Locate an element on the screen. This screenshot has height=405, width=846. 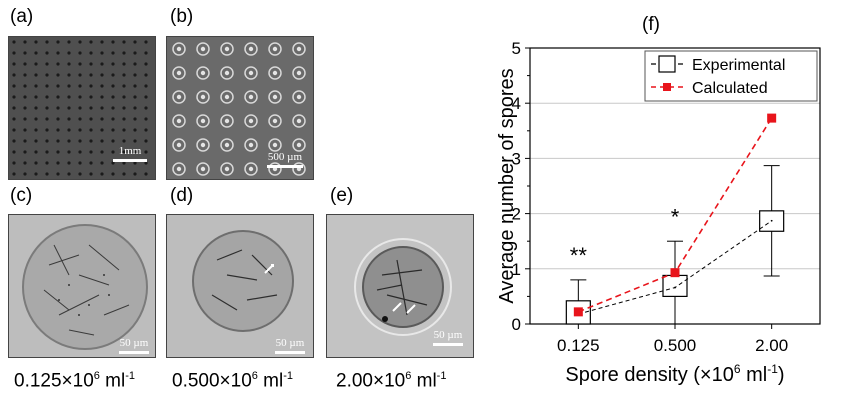
y-ticks: 0 1 2 3 4 5 is located at coordinates (521, 186).